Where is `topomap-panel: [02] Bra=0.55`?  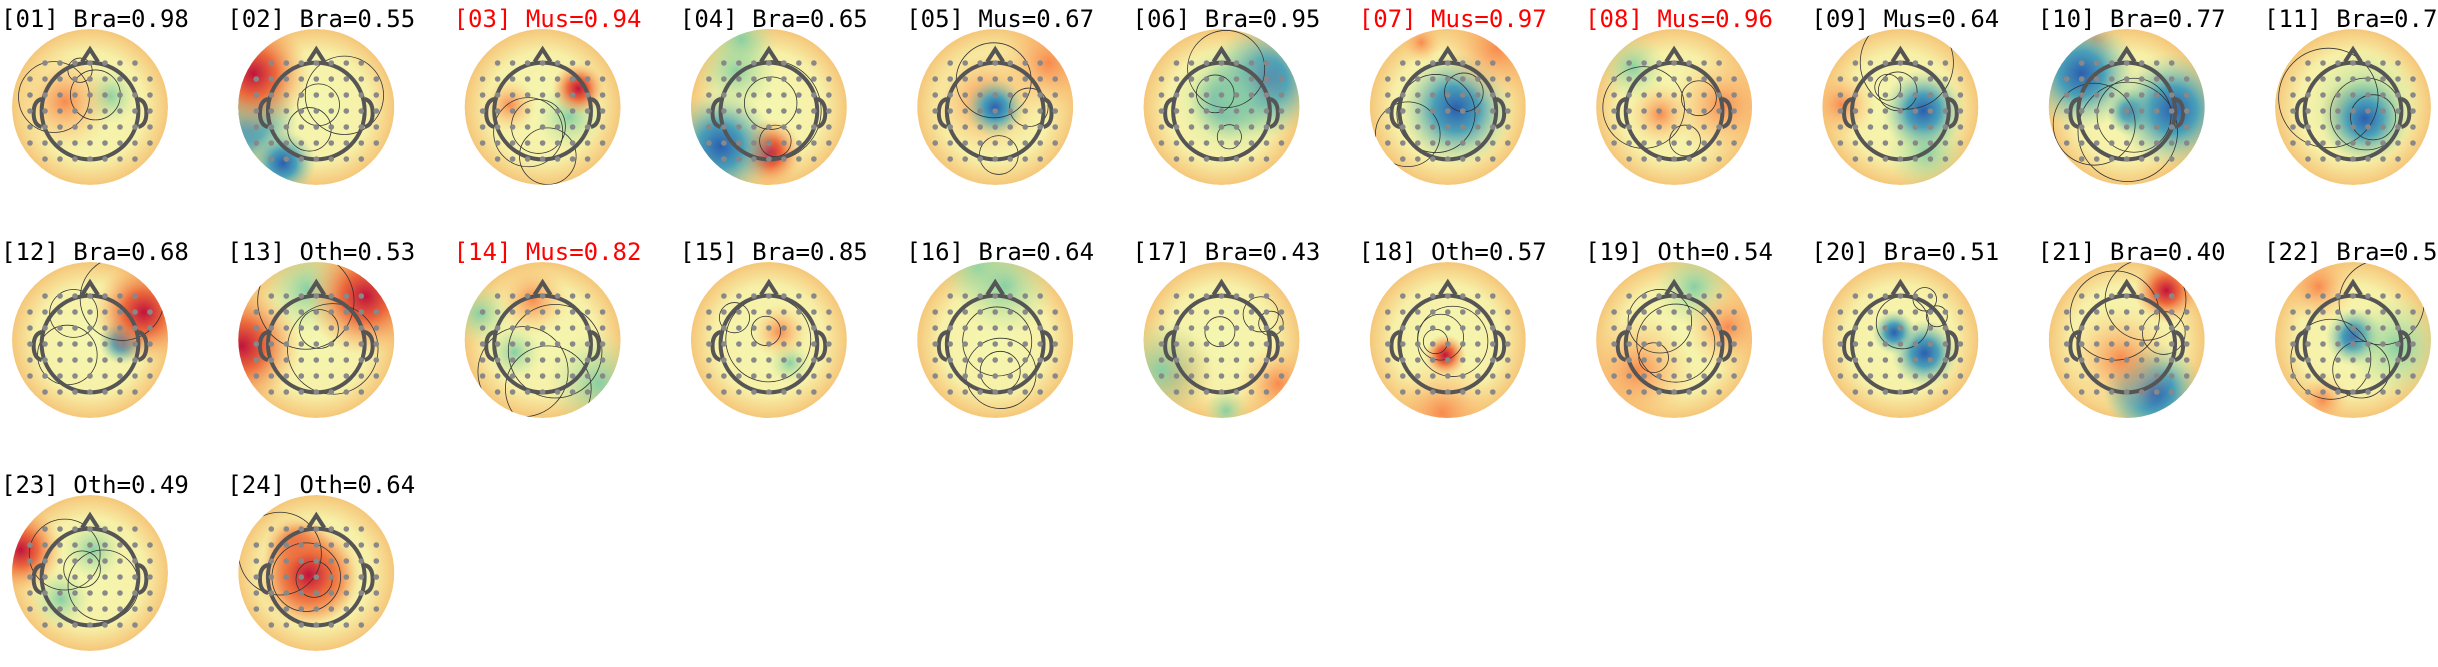
topomap-panel: [02] Bra=0.55 is located at coordinates (321, 95).